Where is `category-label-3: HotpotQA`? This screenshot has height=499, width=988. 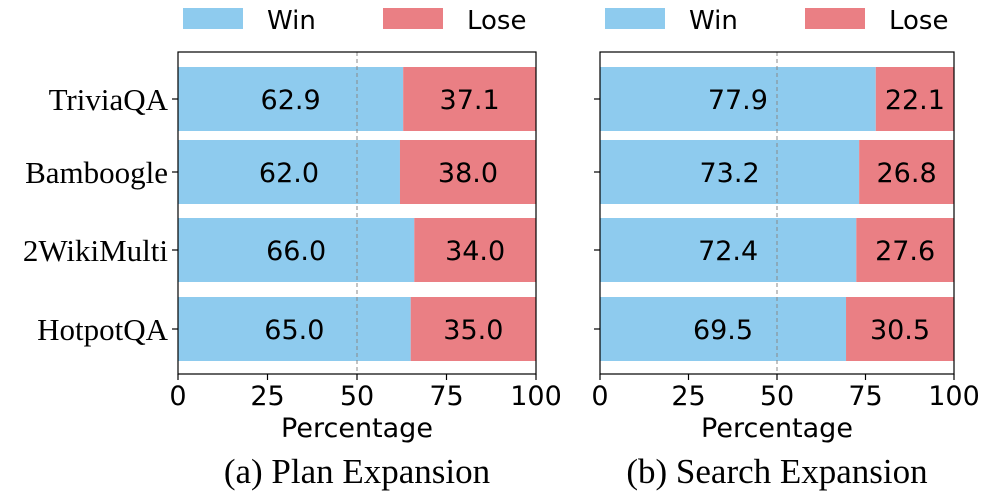
category-label-3: HotpotQA is located at coordinates (103, 329).